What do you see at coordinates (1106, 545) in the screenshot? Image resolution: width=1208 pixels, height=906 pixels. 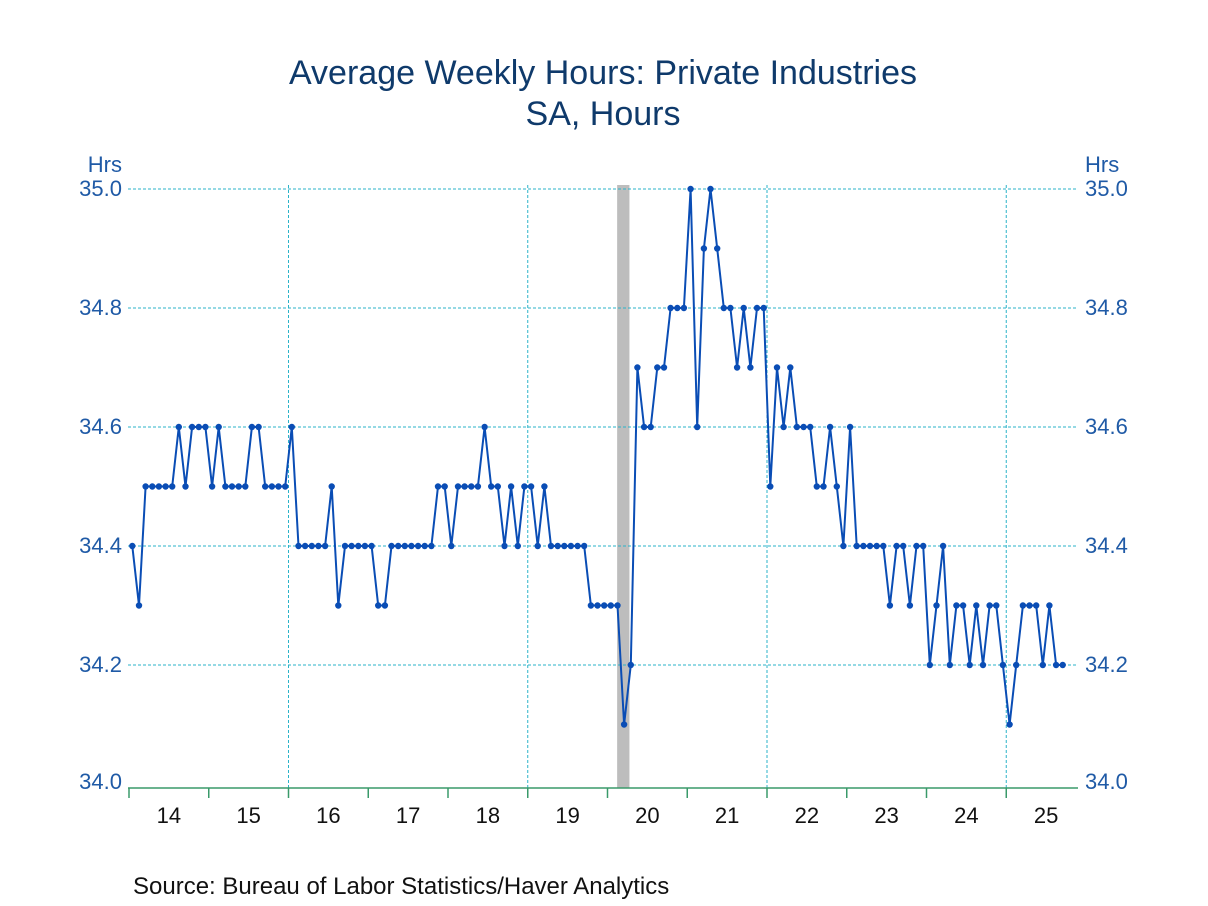 I see `y-tick-label-right: 34.4` at bounding box center [1106, 545].